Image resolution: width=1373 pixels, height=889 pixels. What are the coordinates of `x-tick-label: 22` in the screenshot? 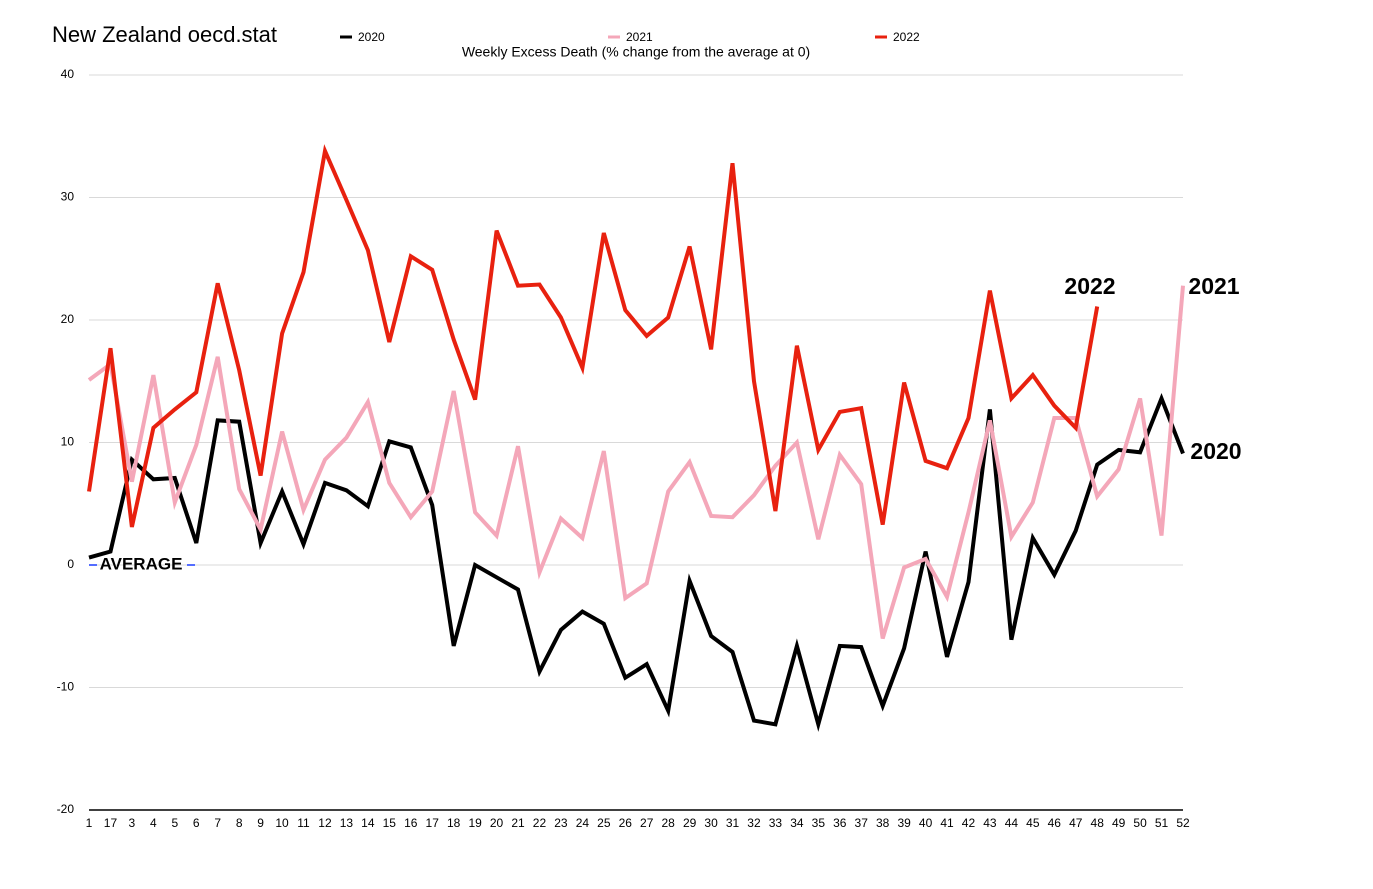 It's located at (540, 823).